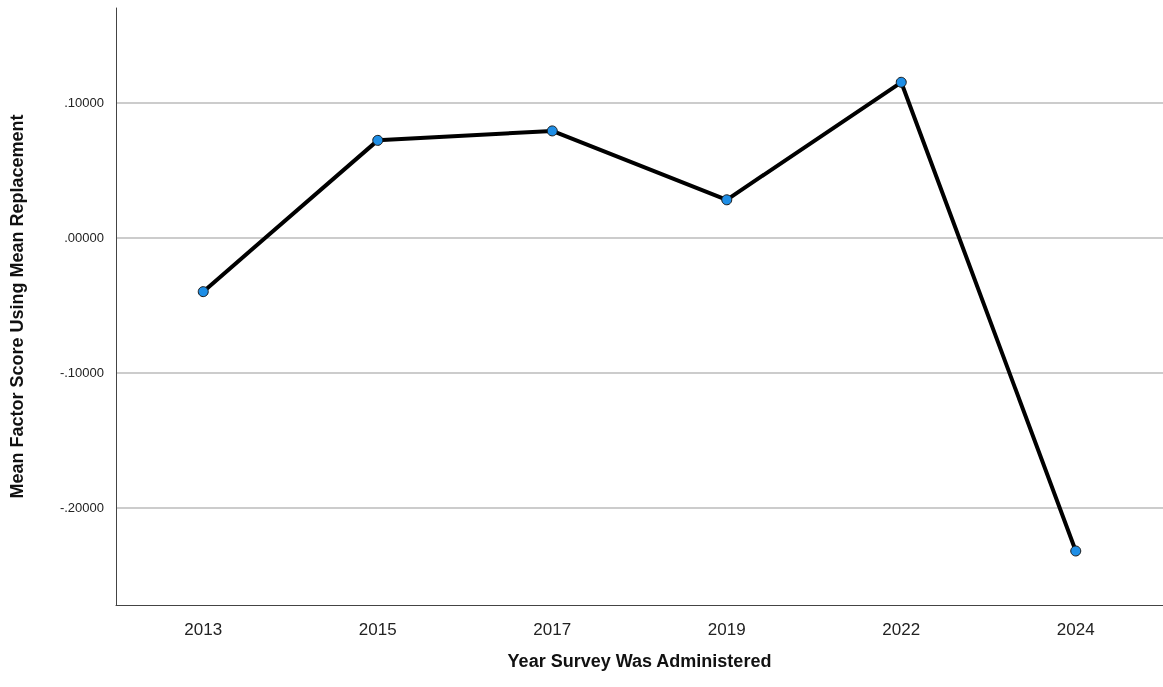 Image resolution: width=1163 pixels, height=687 pixels. What do you see at coordinates (377, 629) in the screenshot?
I see `x-tick-label: 2015` at bounding box center [377, 629].